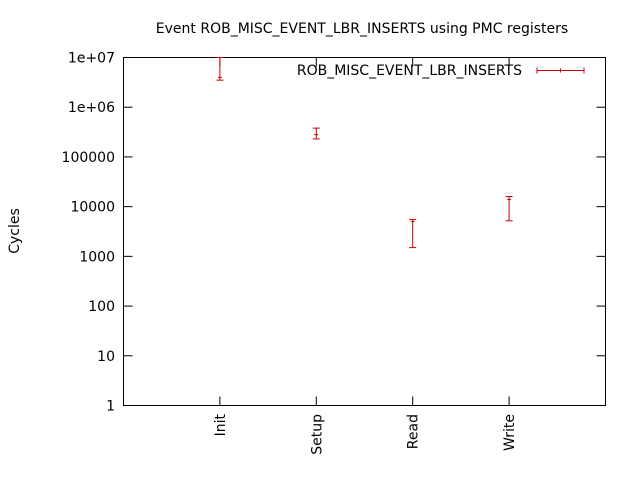 This screenshot has height=480, width=640. I want to click on legend: ROB_MISC_EVENT_LBR_INSERTS, so click(441, 71).